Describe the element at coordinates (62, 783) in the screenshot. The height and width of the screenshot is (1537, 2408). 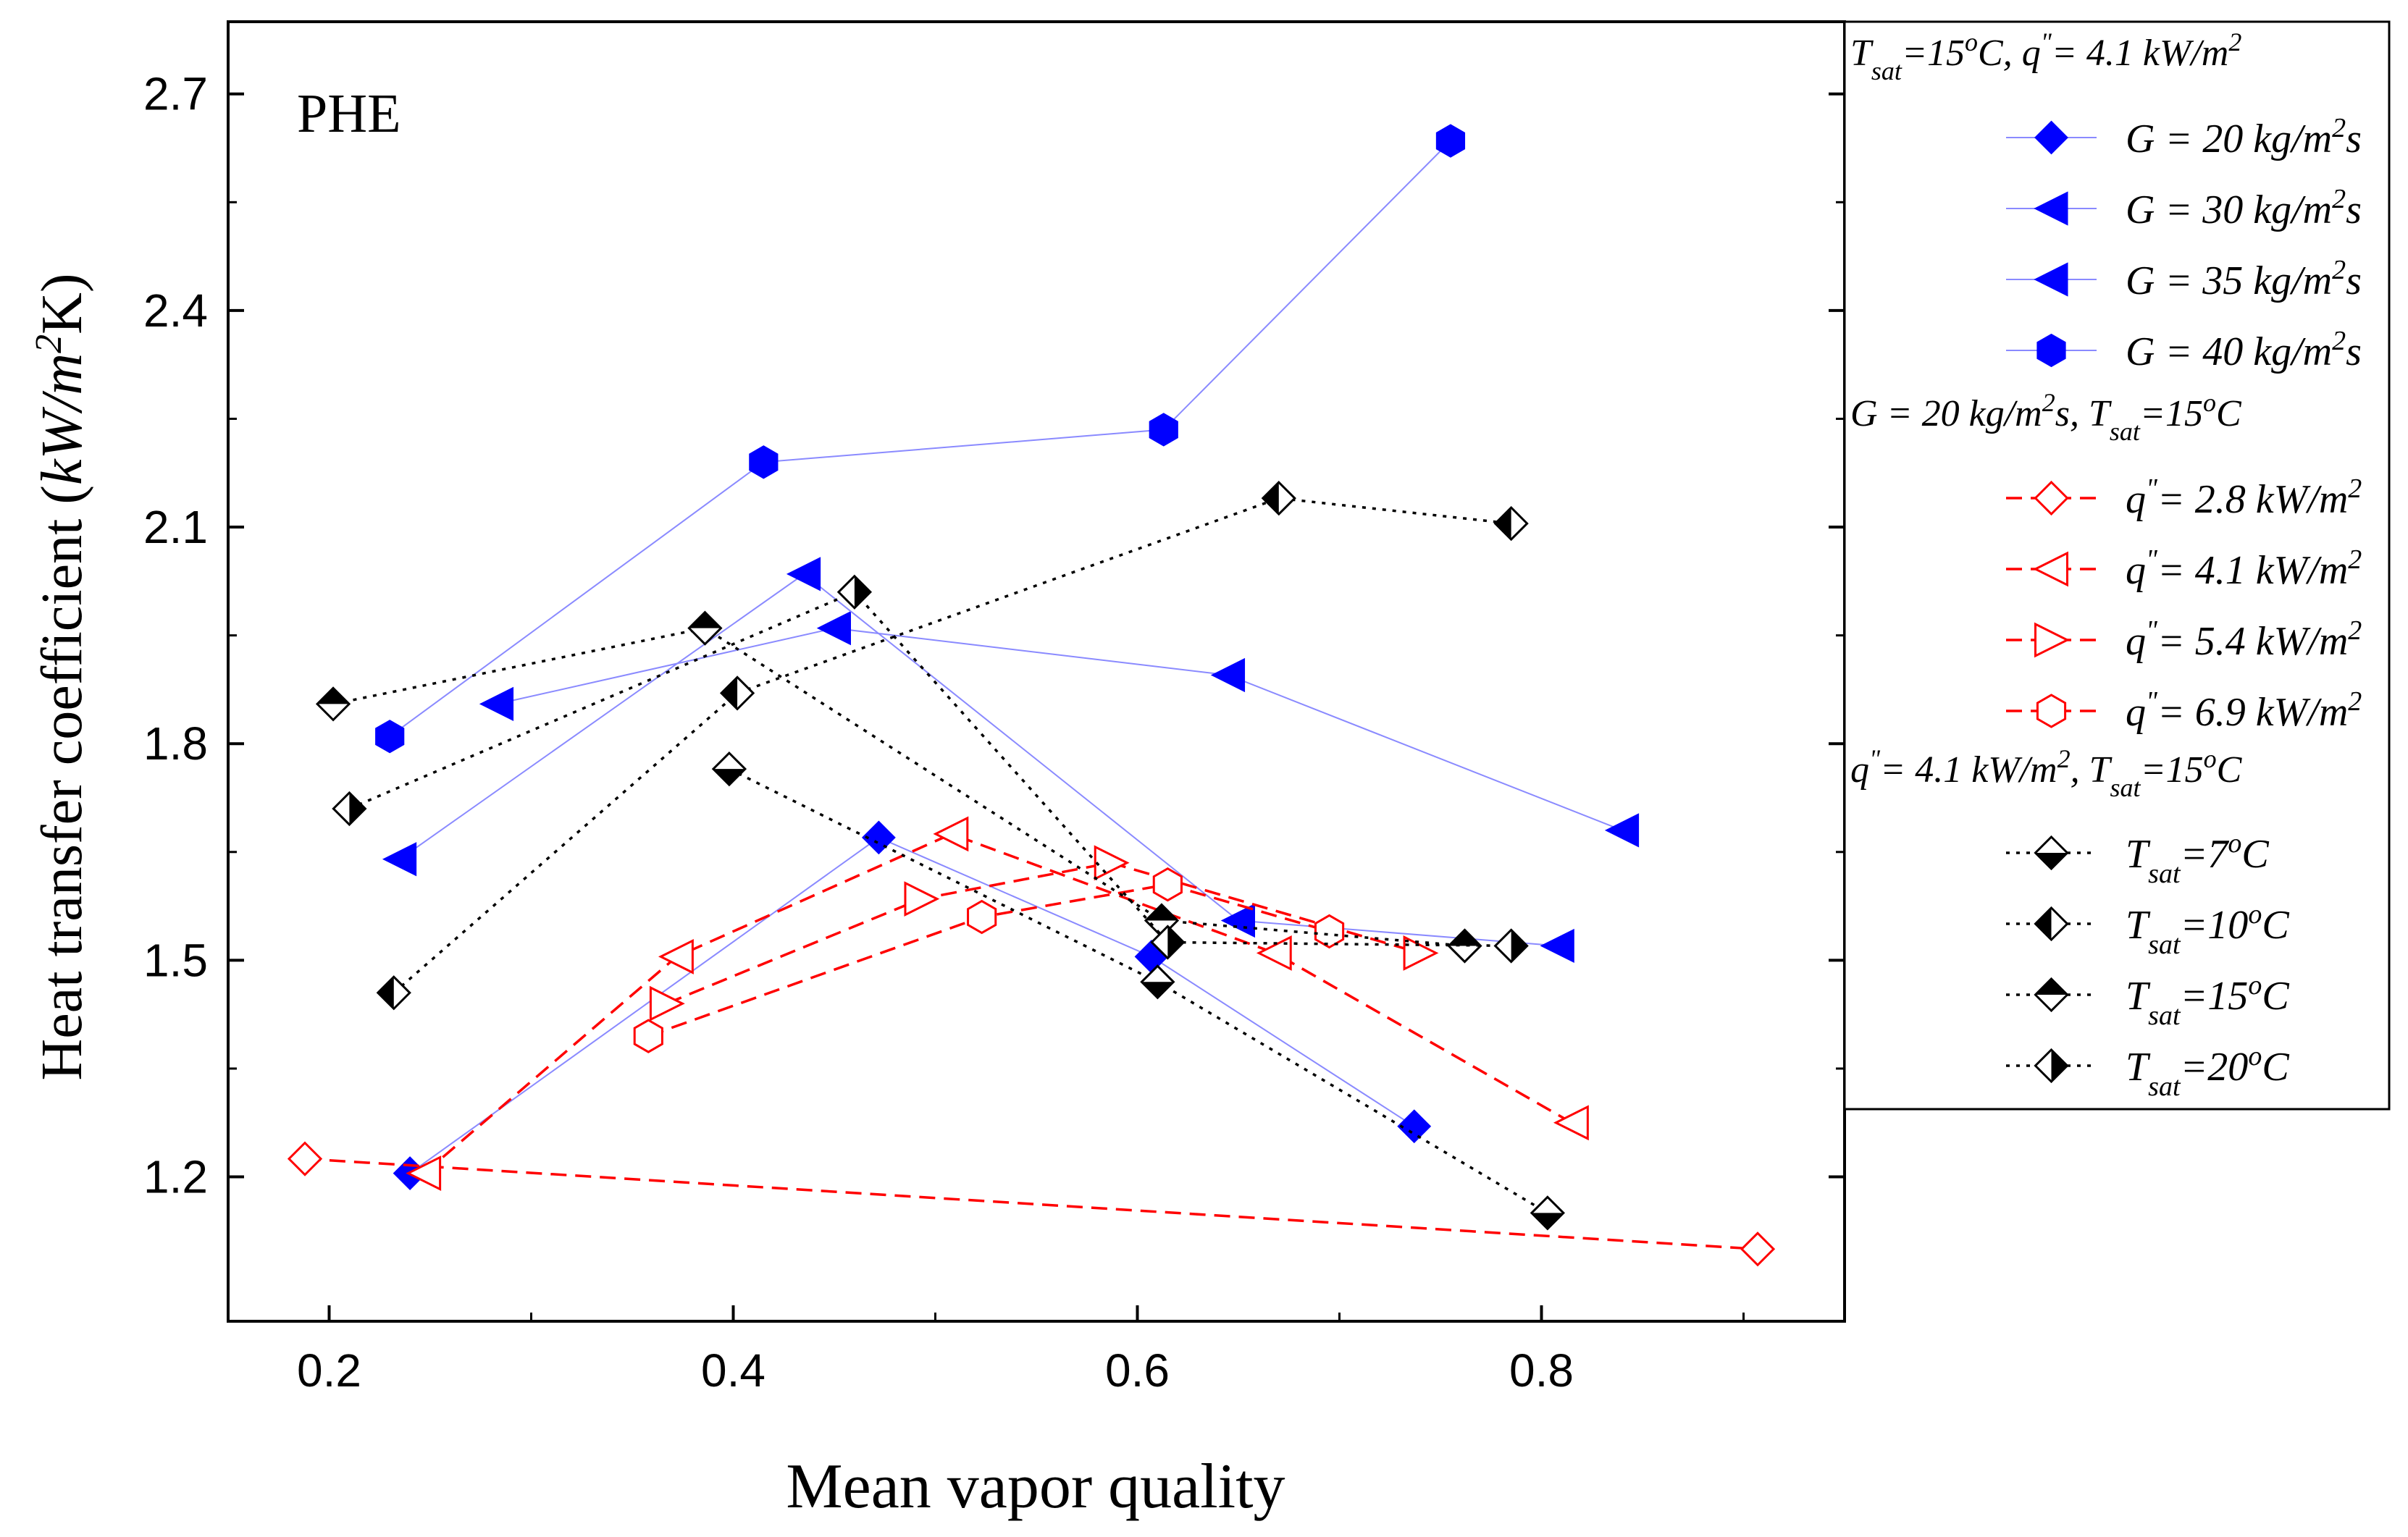
I see `y-axis-title-prefix: Heat transfer coefficient (` at that location.